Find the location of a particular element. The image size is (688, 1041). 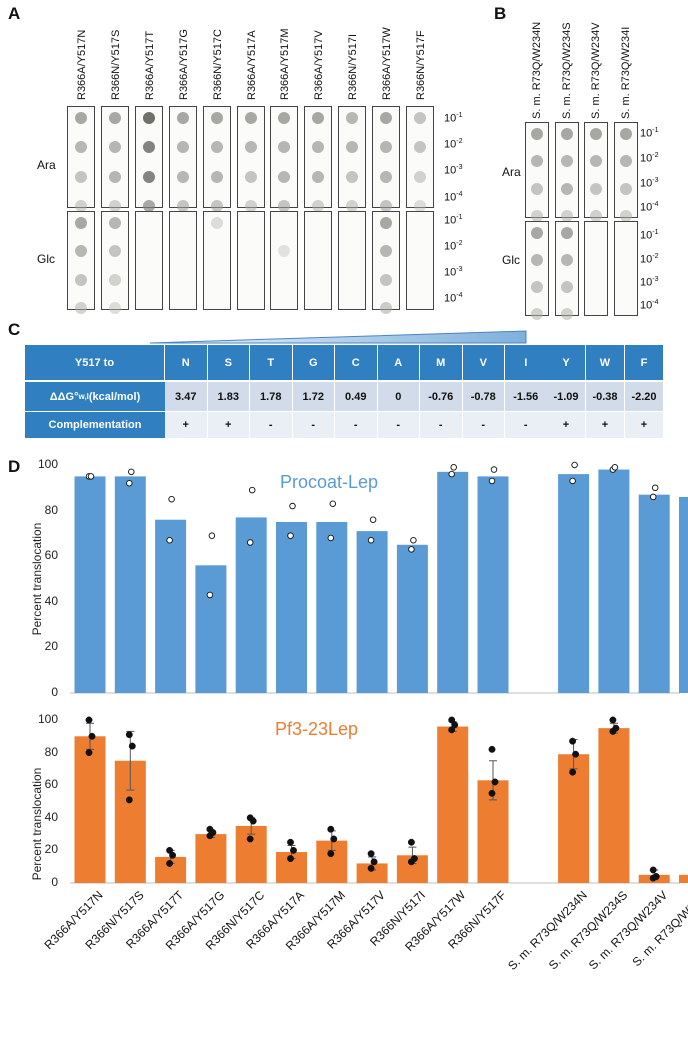

panel-label-d: D is located at coordinates (14, 466).